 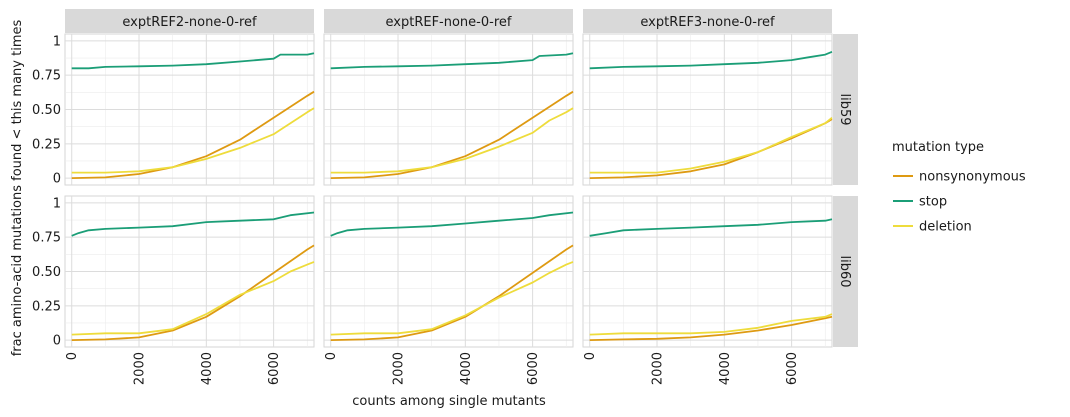 I want to click on row-strip-label: lib60, so click(x=844, y=271).